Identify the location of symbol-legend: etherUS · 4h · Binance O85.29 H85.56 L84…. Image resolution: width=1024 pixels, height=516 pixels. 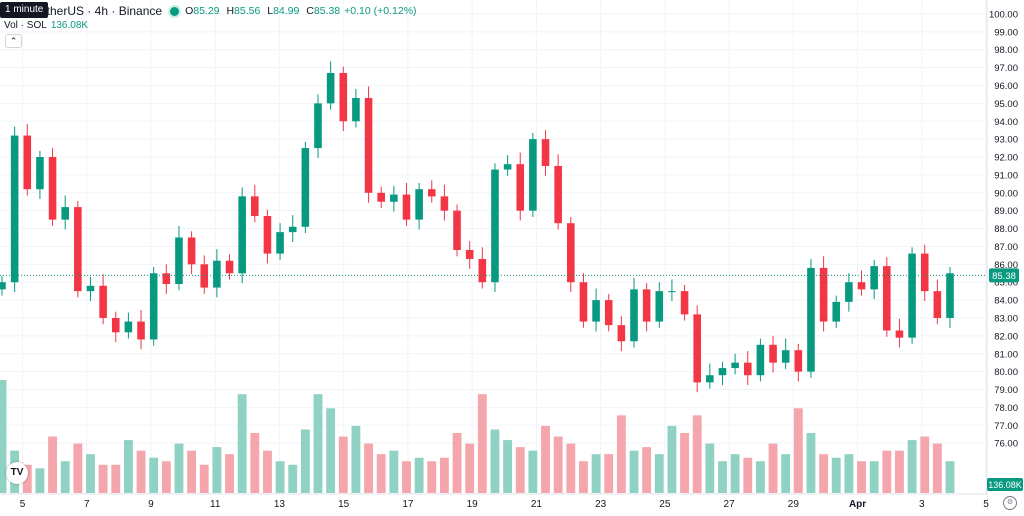
(208, 11).